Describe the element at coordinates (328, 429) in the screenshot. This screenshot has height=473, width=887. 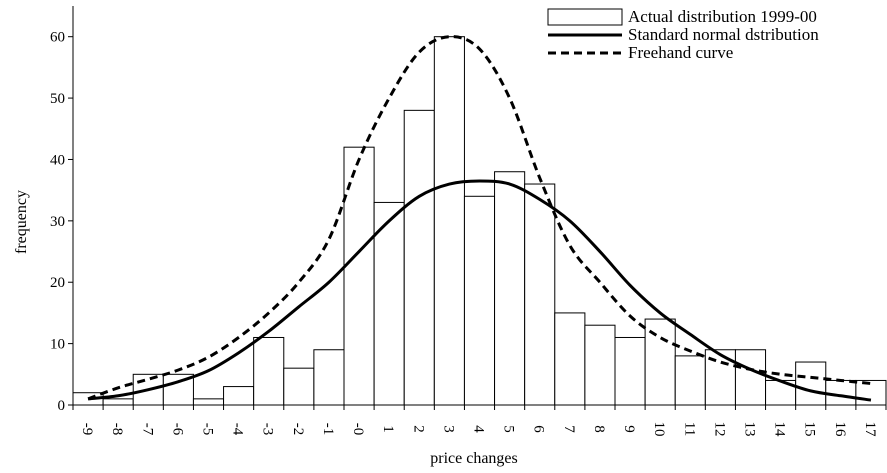
I see `x-tick-label: -1` at that location.